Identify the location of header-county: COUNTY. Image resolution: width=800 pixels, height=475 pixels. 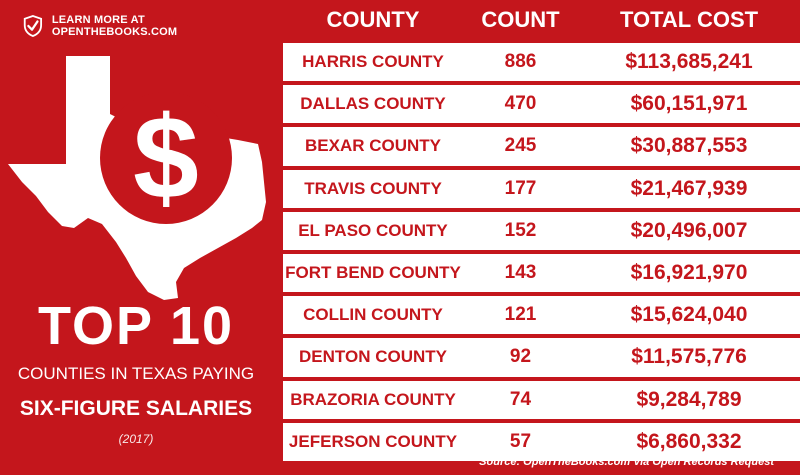
(373, 19).